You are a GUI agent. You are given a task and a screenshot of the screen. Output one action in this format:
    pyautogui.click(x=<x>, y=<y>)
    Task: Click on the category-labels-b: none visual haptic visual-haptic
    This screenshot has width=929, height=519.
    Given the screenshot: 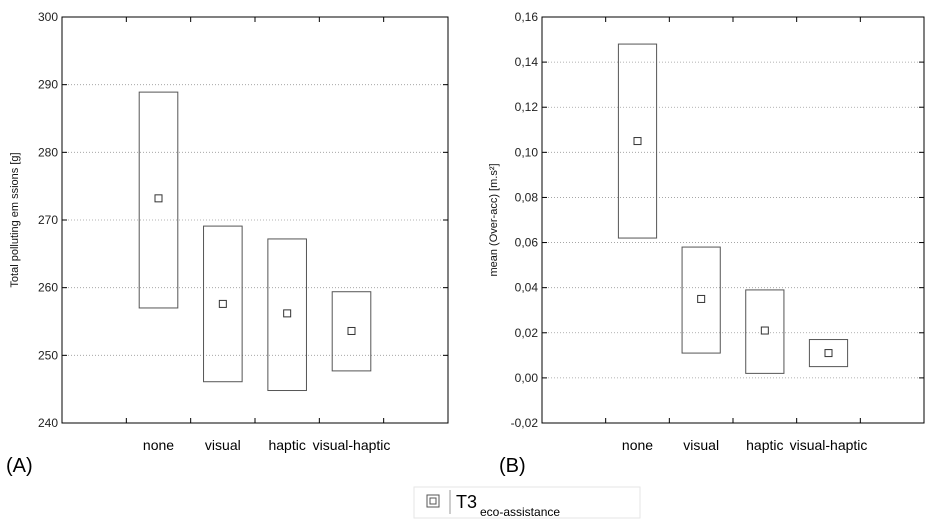 What is the action you would take?
    pyautogui.click(x=744, y=445)
    